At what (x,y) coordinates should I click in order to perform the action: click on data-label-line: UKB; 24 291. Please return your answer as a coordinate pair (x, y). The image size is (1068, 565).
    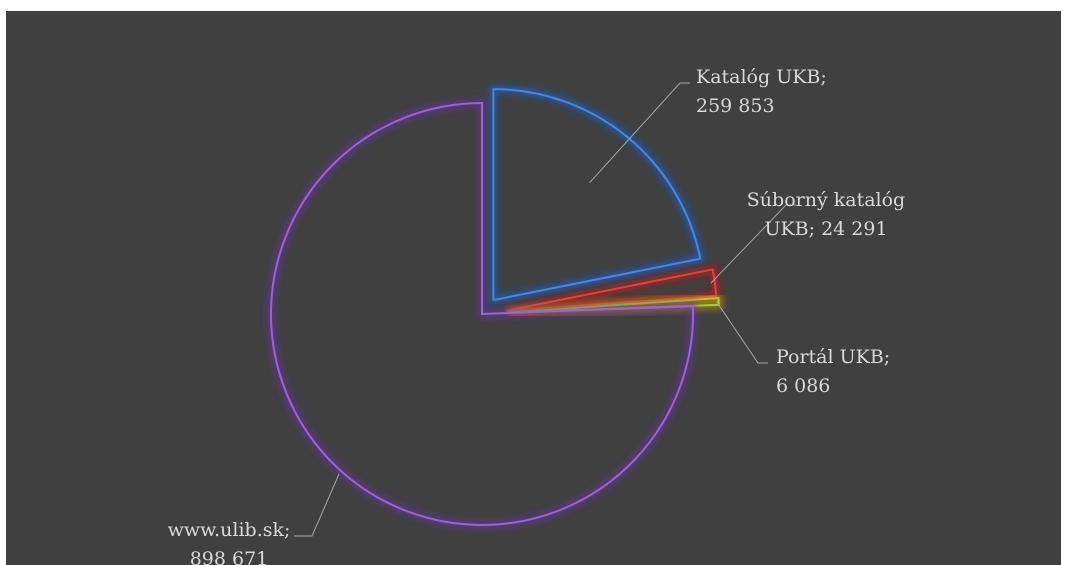
    Looking at the image, I should click on (825, 229).